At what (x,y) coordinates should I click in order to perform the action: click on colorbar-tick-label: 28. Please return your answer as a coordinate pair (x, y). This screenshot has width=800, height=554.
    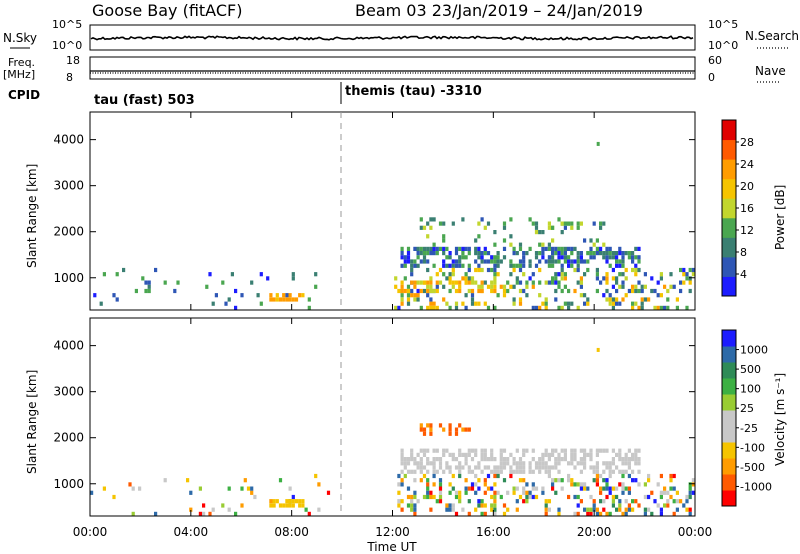
    Looking at the image, I should click on (747, 142).